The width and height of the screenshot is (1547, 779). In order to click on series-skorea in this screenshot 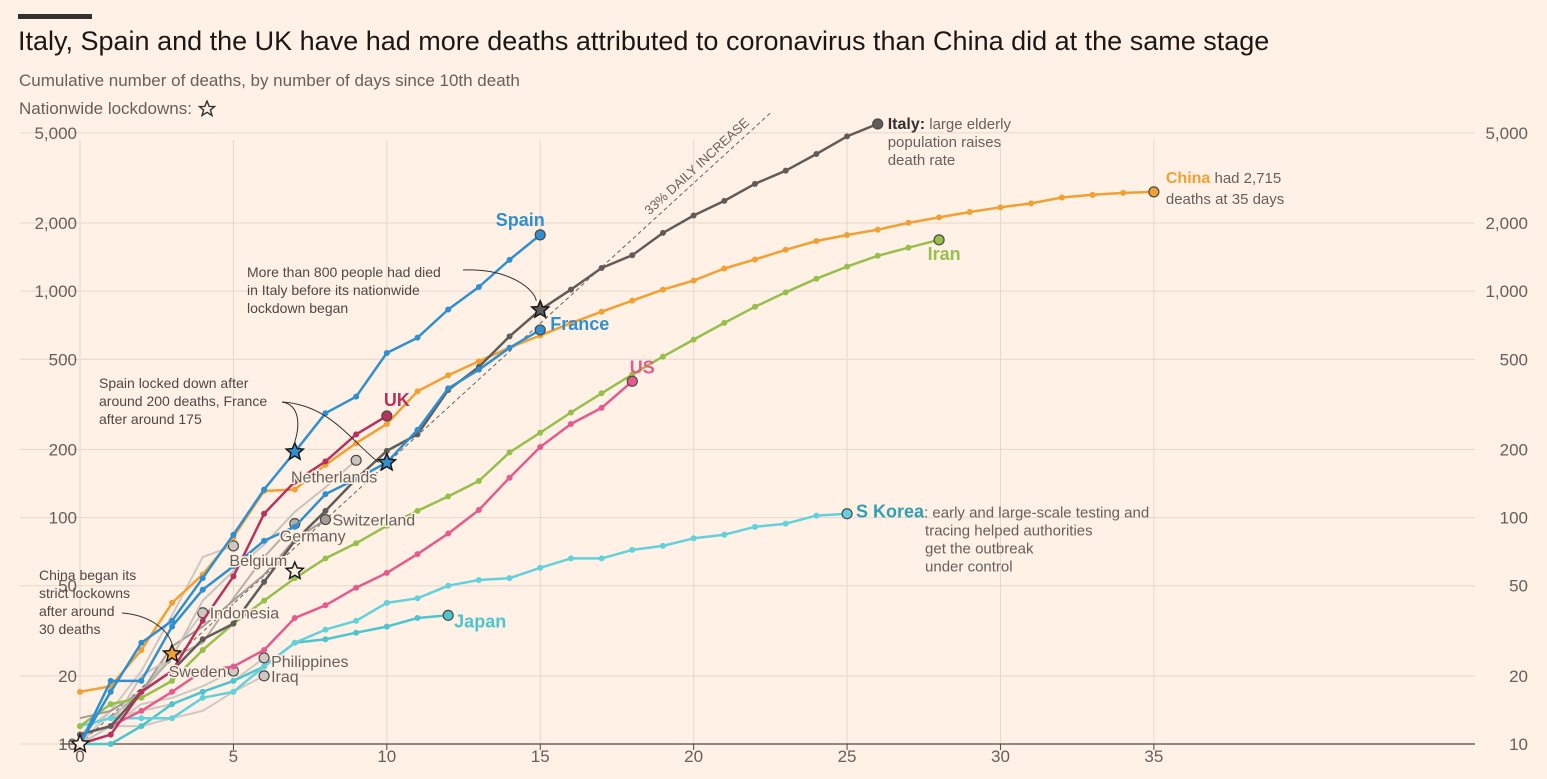, I will do `click(465, 619)`.